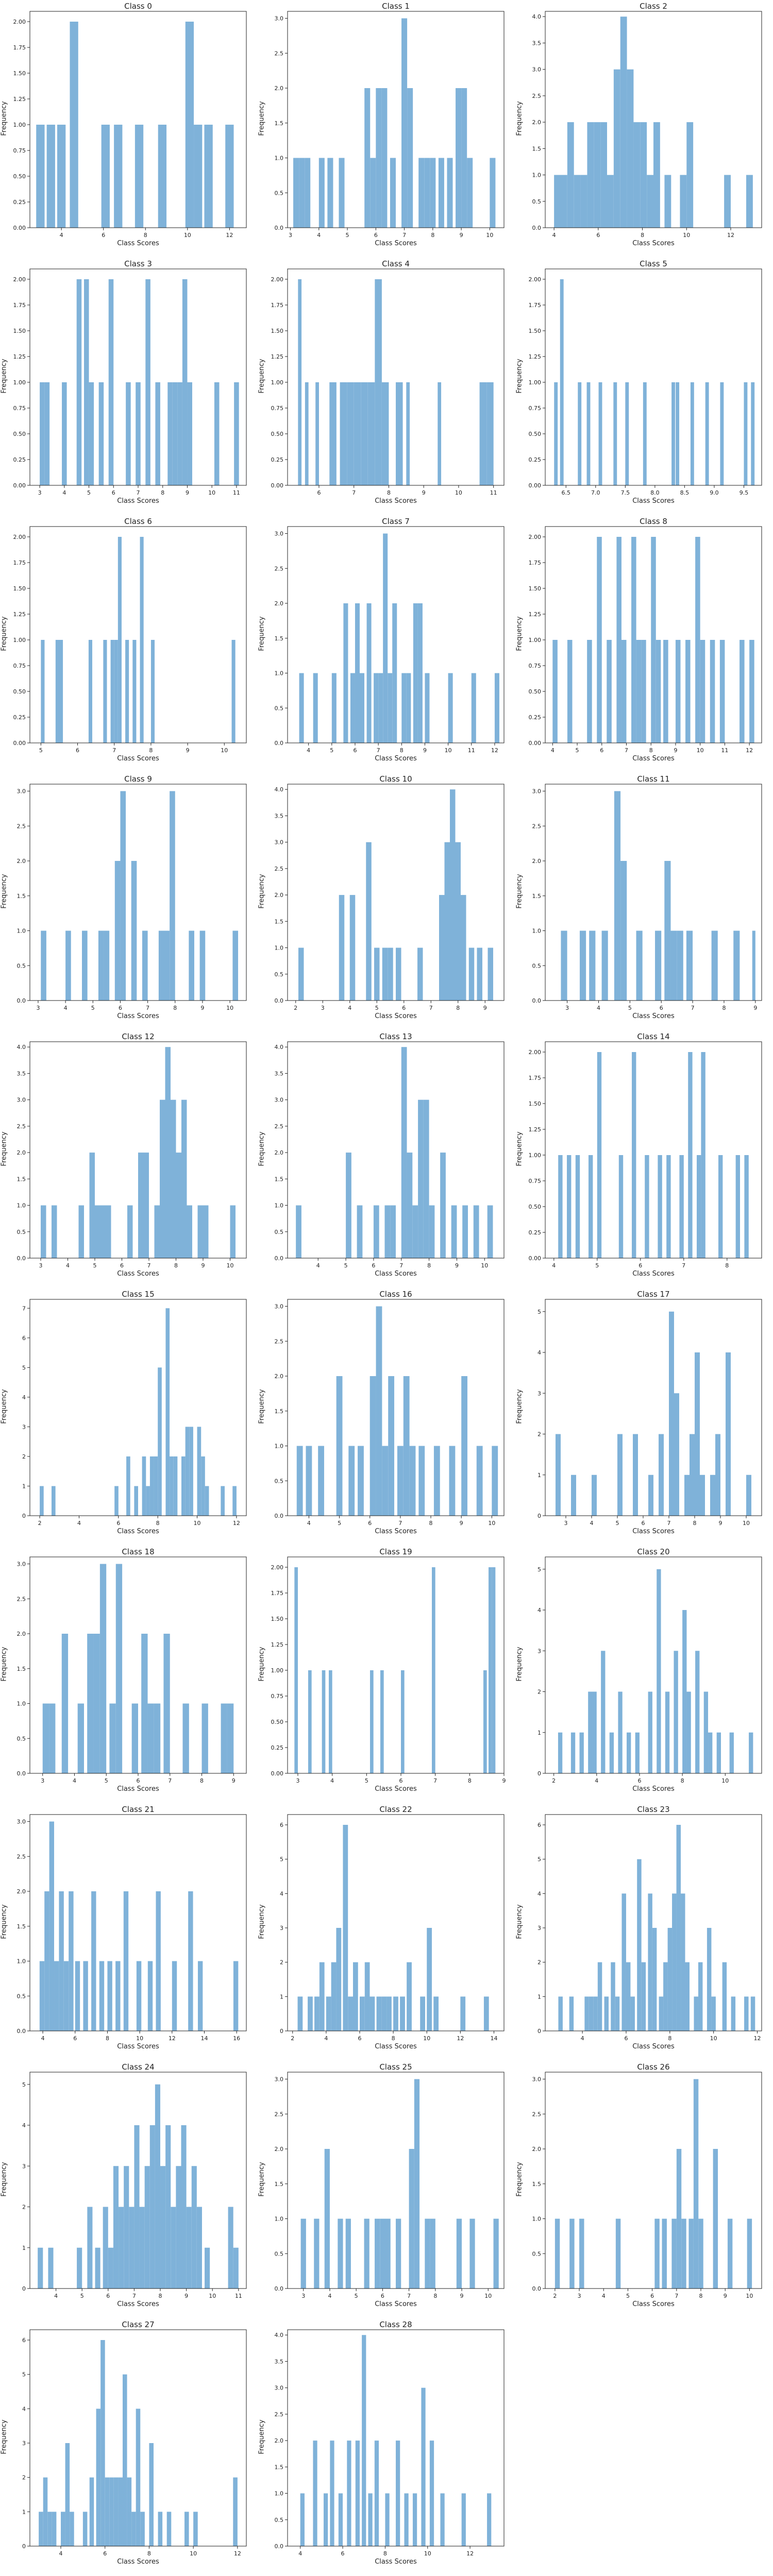 This screenshot has width=773, height=2576. What do you see at coordinates (132, 1928) in the screenshot?
I see `histogram-plot: 4 6 8 10 12 14 16 0.0 0.5 1.0 1.5 2.0 2.5 3.0` at bounding box center [132, 1928].